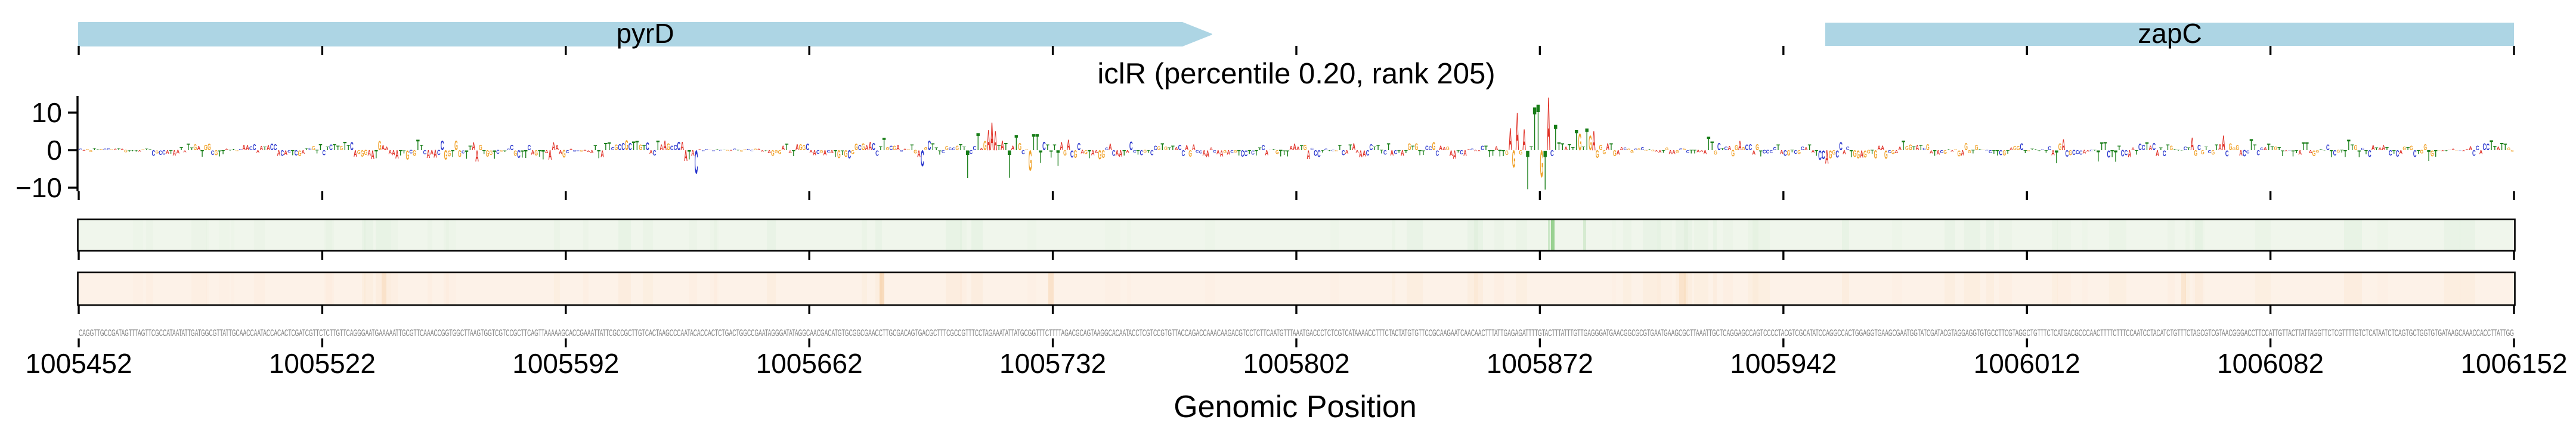  Describe the element at coordinates (323, 363) in the screenshot. I see `svg-text: 1005522` at that location.